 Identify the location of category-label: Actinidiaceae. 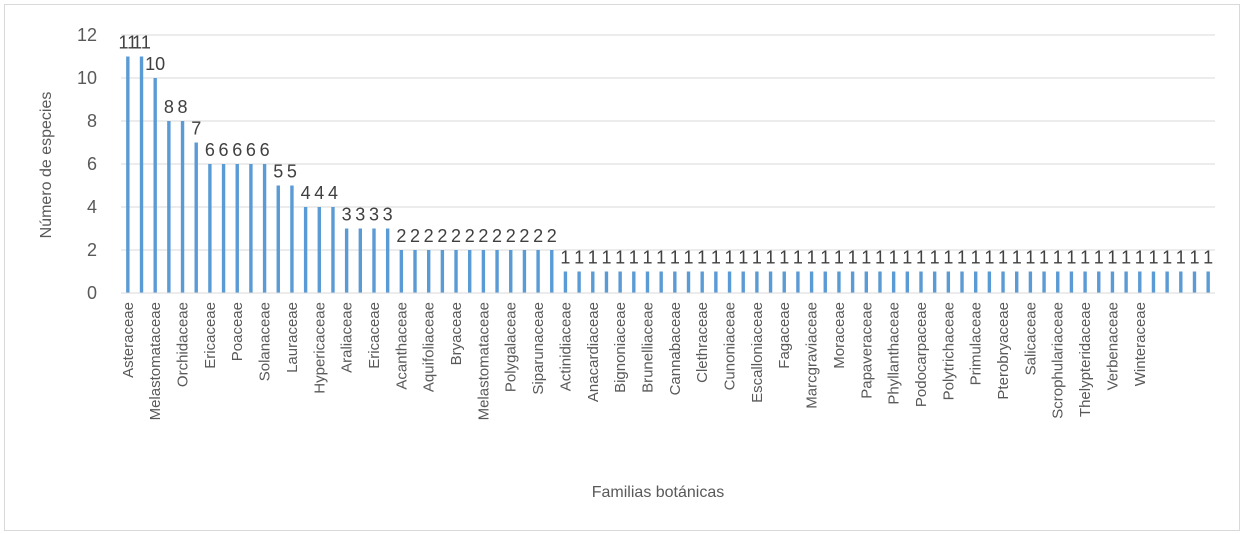
(565, 346).